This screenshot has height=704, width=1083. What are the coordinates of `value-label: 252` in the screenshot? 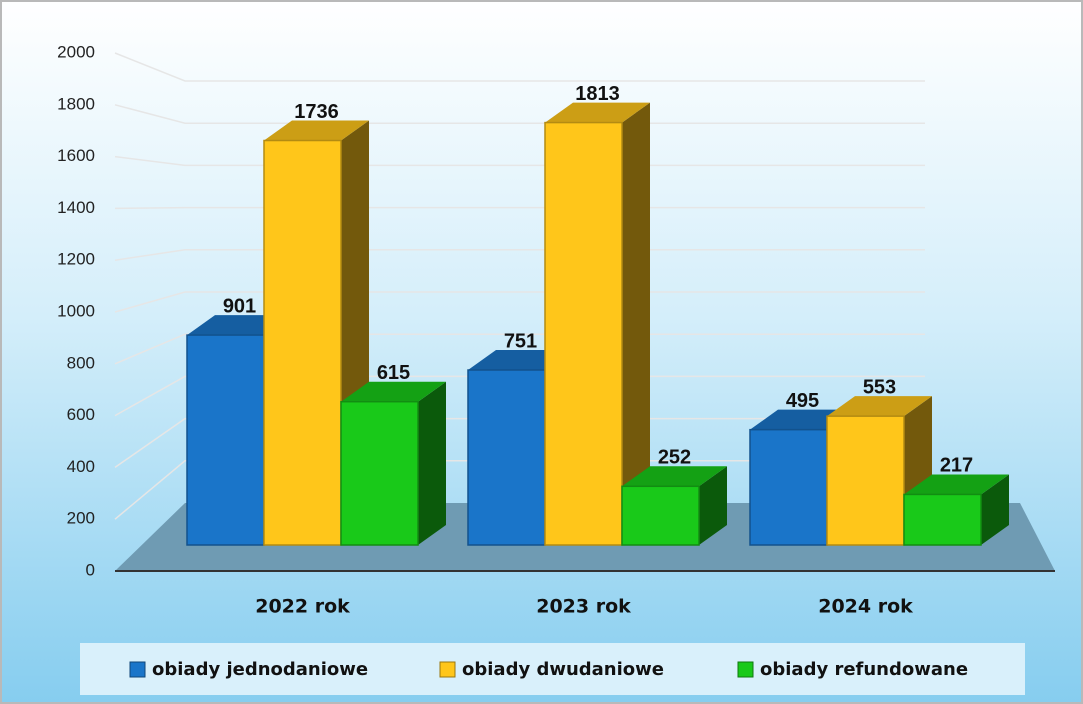 It's located at (674, 458).